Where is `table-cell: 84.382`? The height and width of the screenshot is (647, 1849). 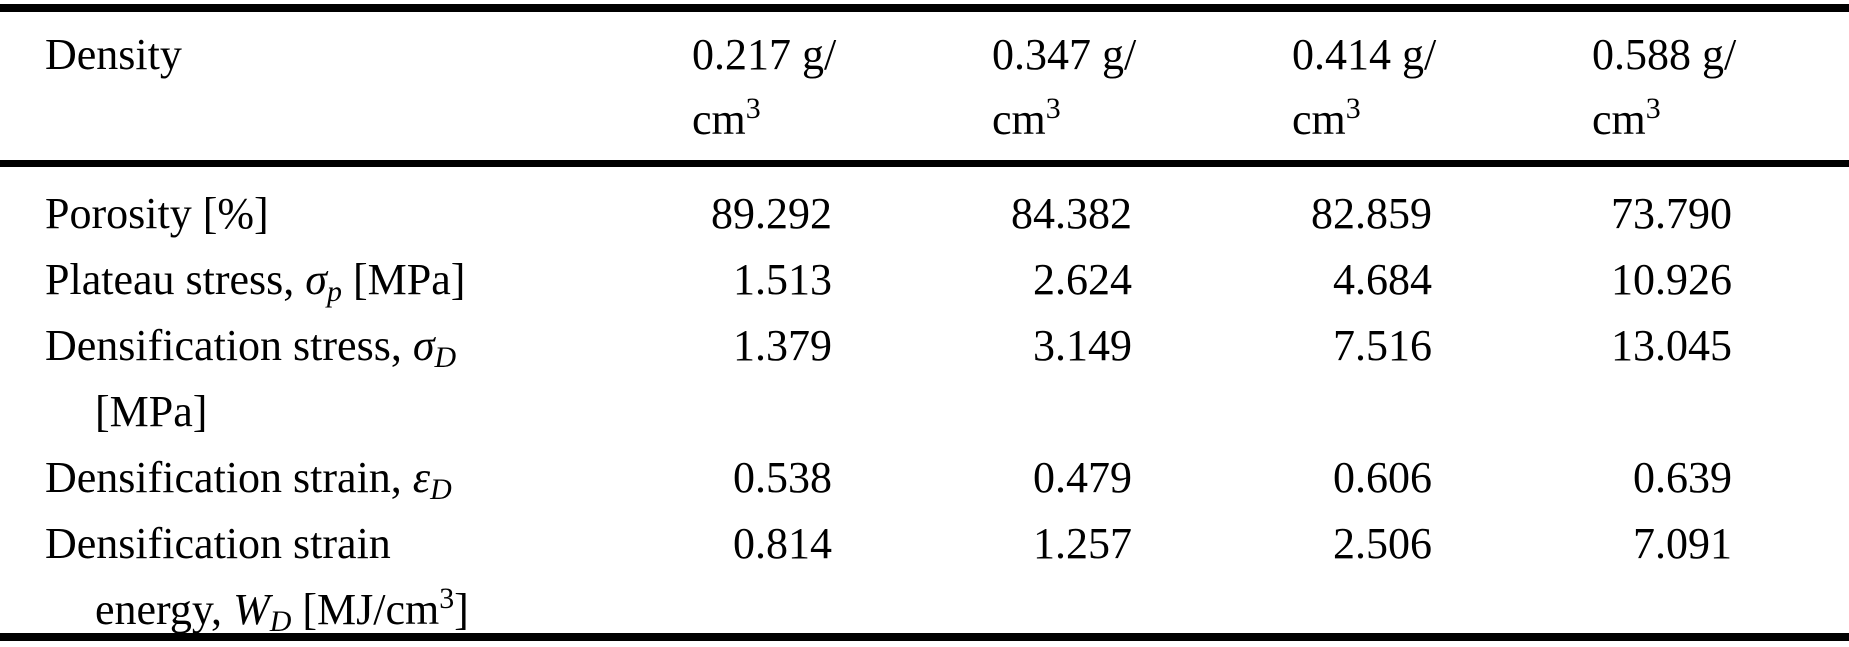 table-cell: 84.382 is located at coordinates (1071, 213).